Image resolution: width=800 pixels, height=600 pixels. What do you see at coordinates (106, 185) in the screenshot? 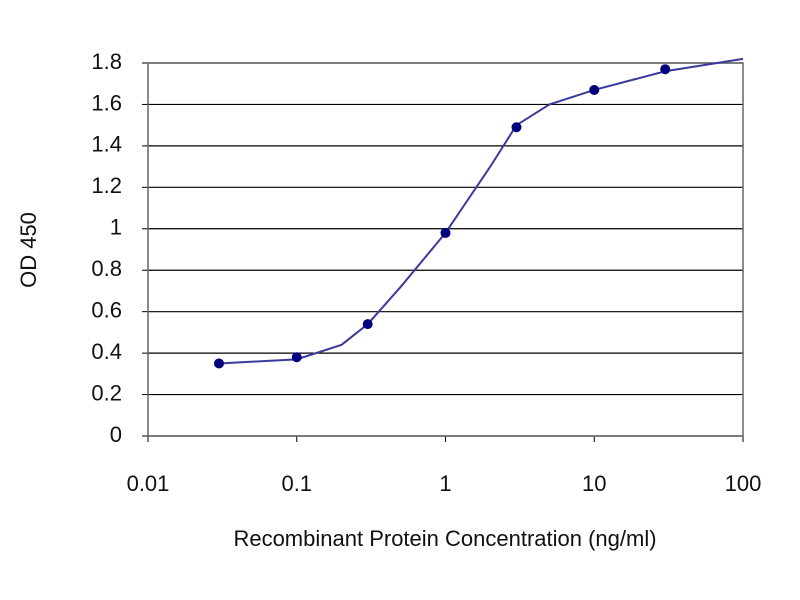
I see `y-tick-label: 1.2` at bounding box center [106, 185].